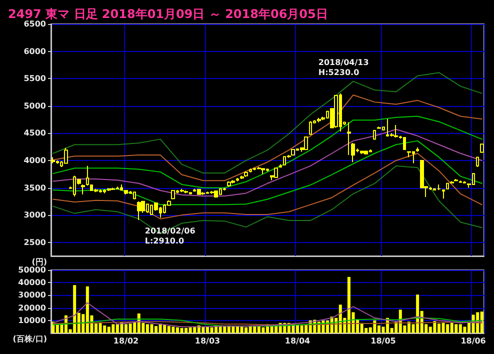 This screenshot has width=494, height=354. I want to click on y-tick-label: 3500, so click(35, 187).